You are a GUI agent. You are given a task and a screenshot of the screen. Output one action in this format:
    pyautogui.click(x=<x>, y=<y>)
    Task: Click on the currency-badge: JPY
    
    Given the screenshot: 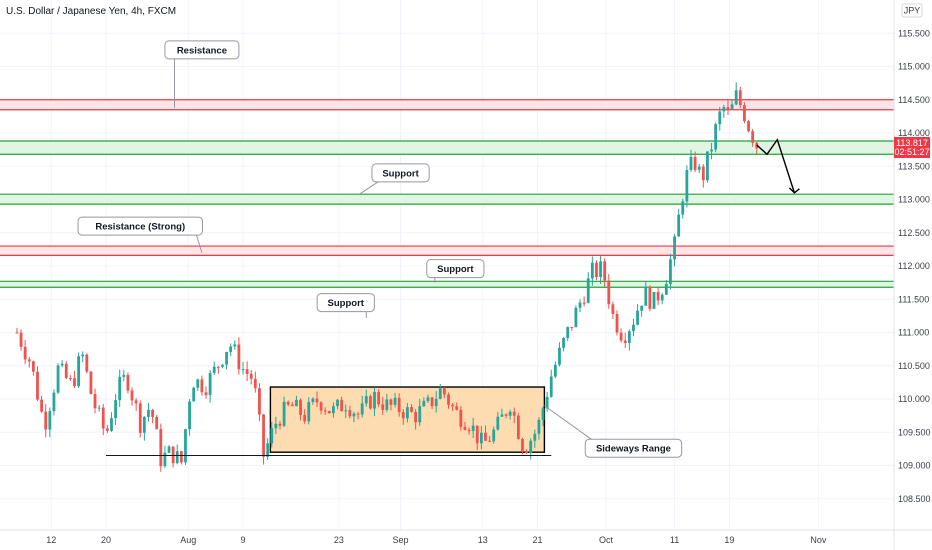 What is the action you would take?
    pyautogui.click(x=912, y=11)
    